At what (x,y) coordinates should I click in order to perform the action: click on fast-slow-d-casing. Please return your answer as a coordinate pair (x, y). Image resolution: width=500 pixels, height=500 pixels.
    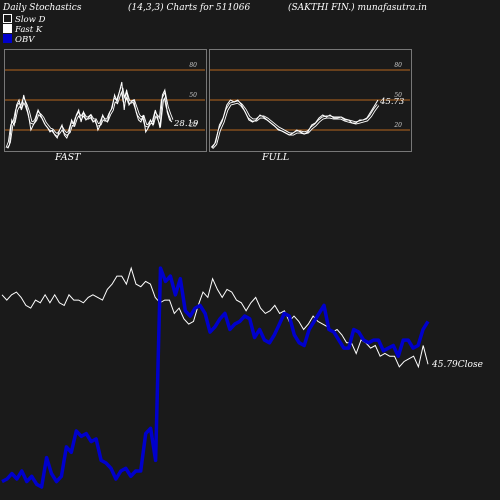
    Looking at the image, I should click on (89, 118).